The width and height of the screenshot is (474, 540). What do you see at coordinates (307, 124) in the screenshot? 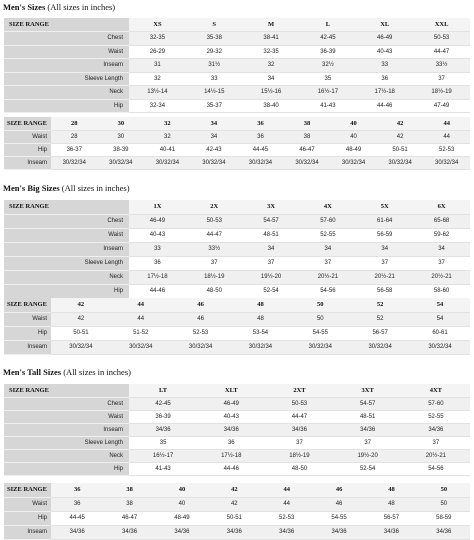
I see `size-header-cell: 38` at bounding box center [307, 124].